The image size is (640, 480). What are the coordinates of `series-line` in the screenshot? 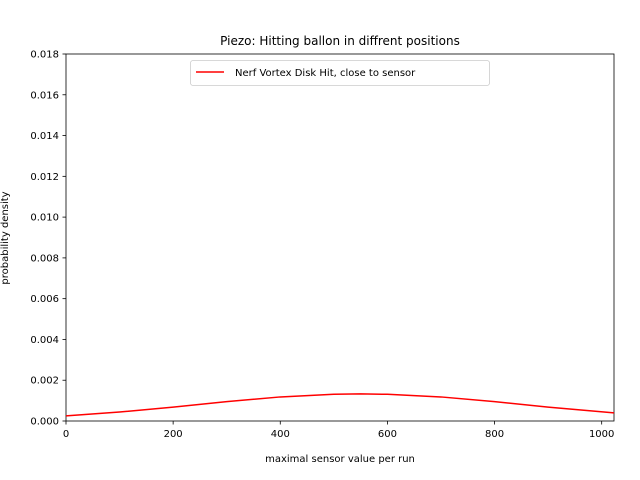 It's located at (340, 405).